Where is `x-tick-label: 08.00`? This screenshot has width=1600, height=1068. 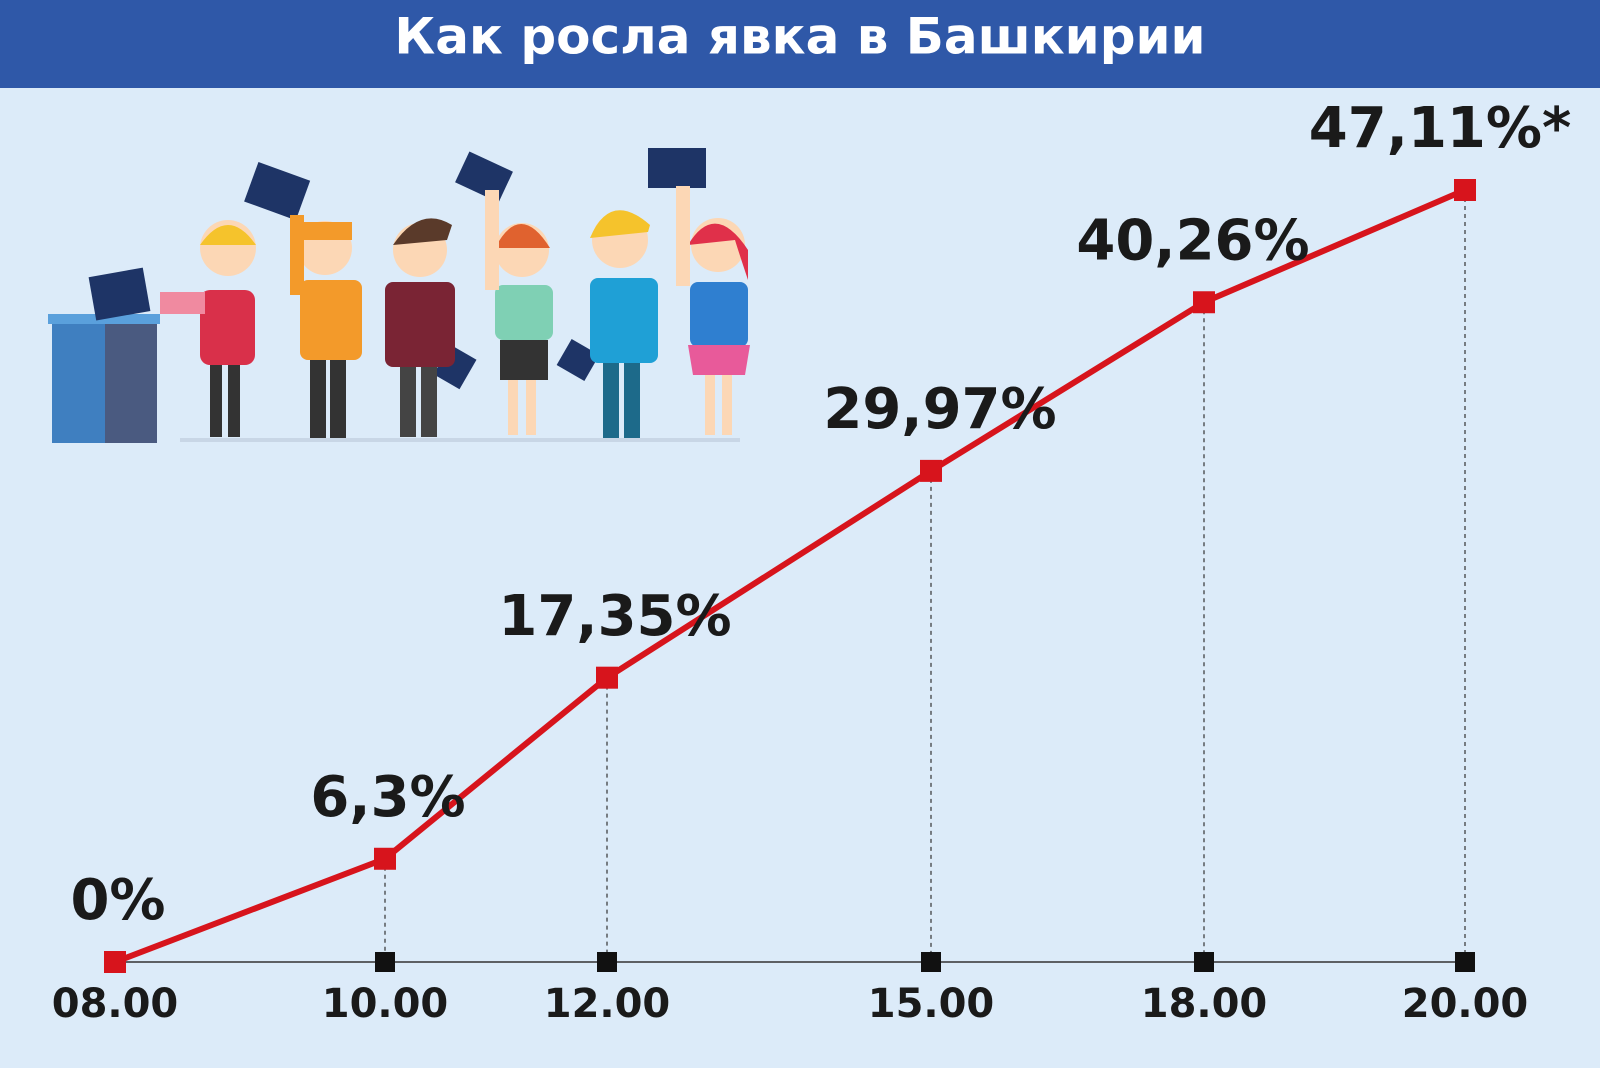
x-tick-label: 08.00 is located at coordinates (115, 1004).